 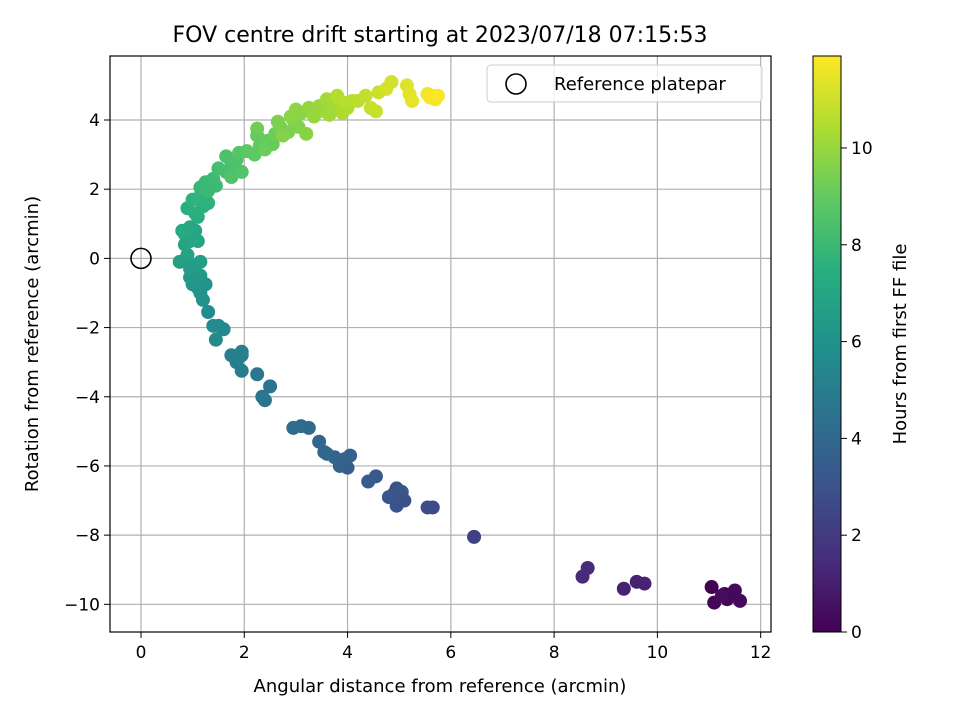 What do you see at coordinates (516, 84) in the screenshot?
I see `legend-marker-reference` at bounding box center [516, 84].